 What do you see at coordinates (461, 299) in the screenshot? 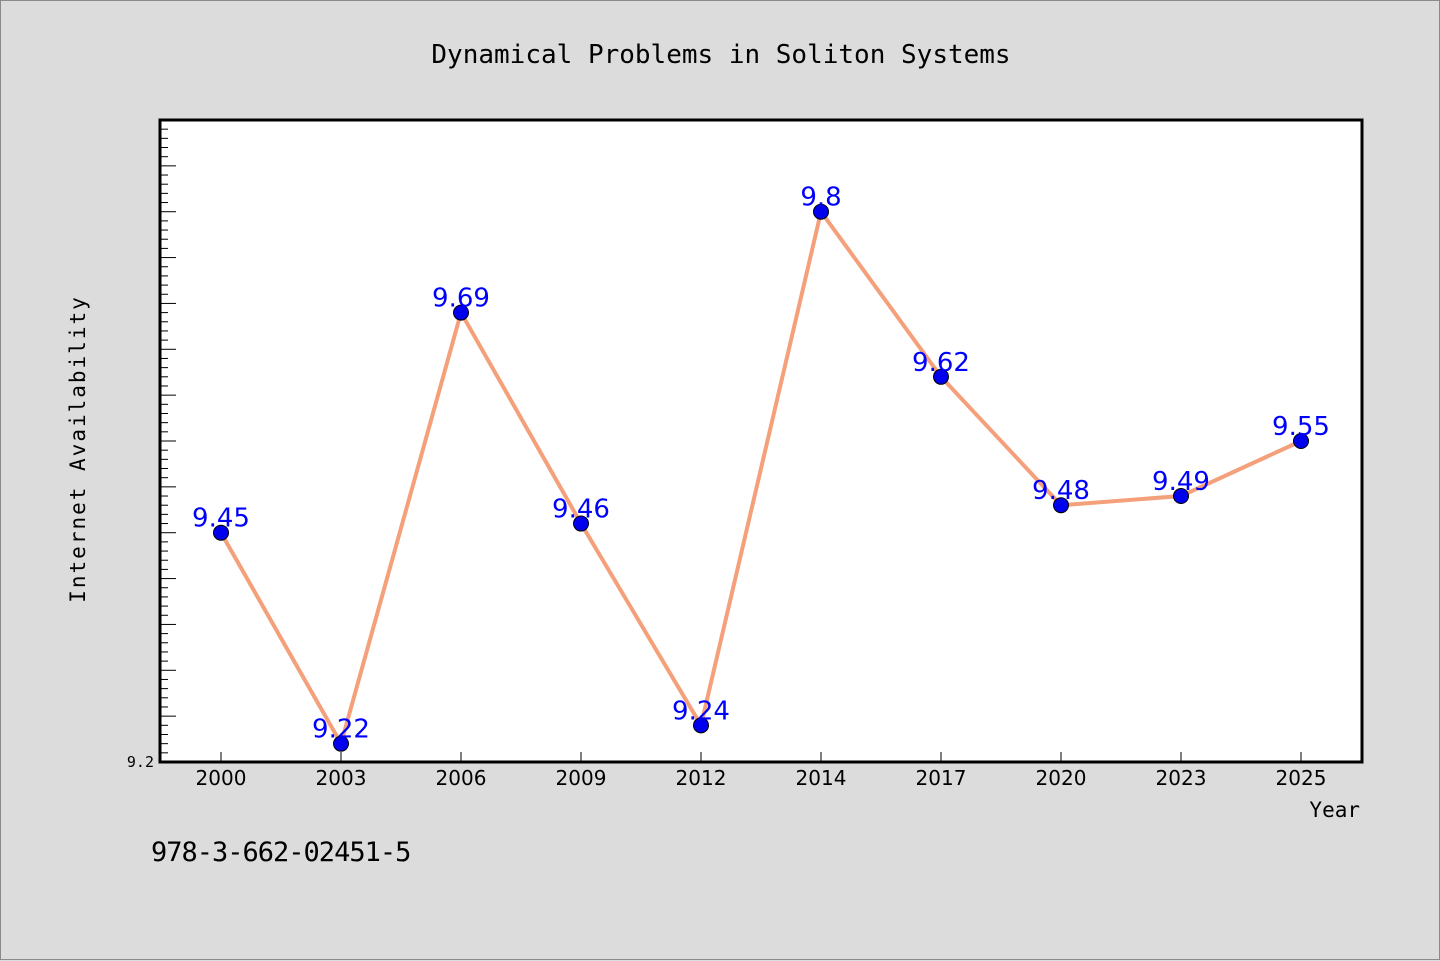
I see `data-label: 9.69` at bounding box center [461, 299].